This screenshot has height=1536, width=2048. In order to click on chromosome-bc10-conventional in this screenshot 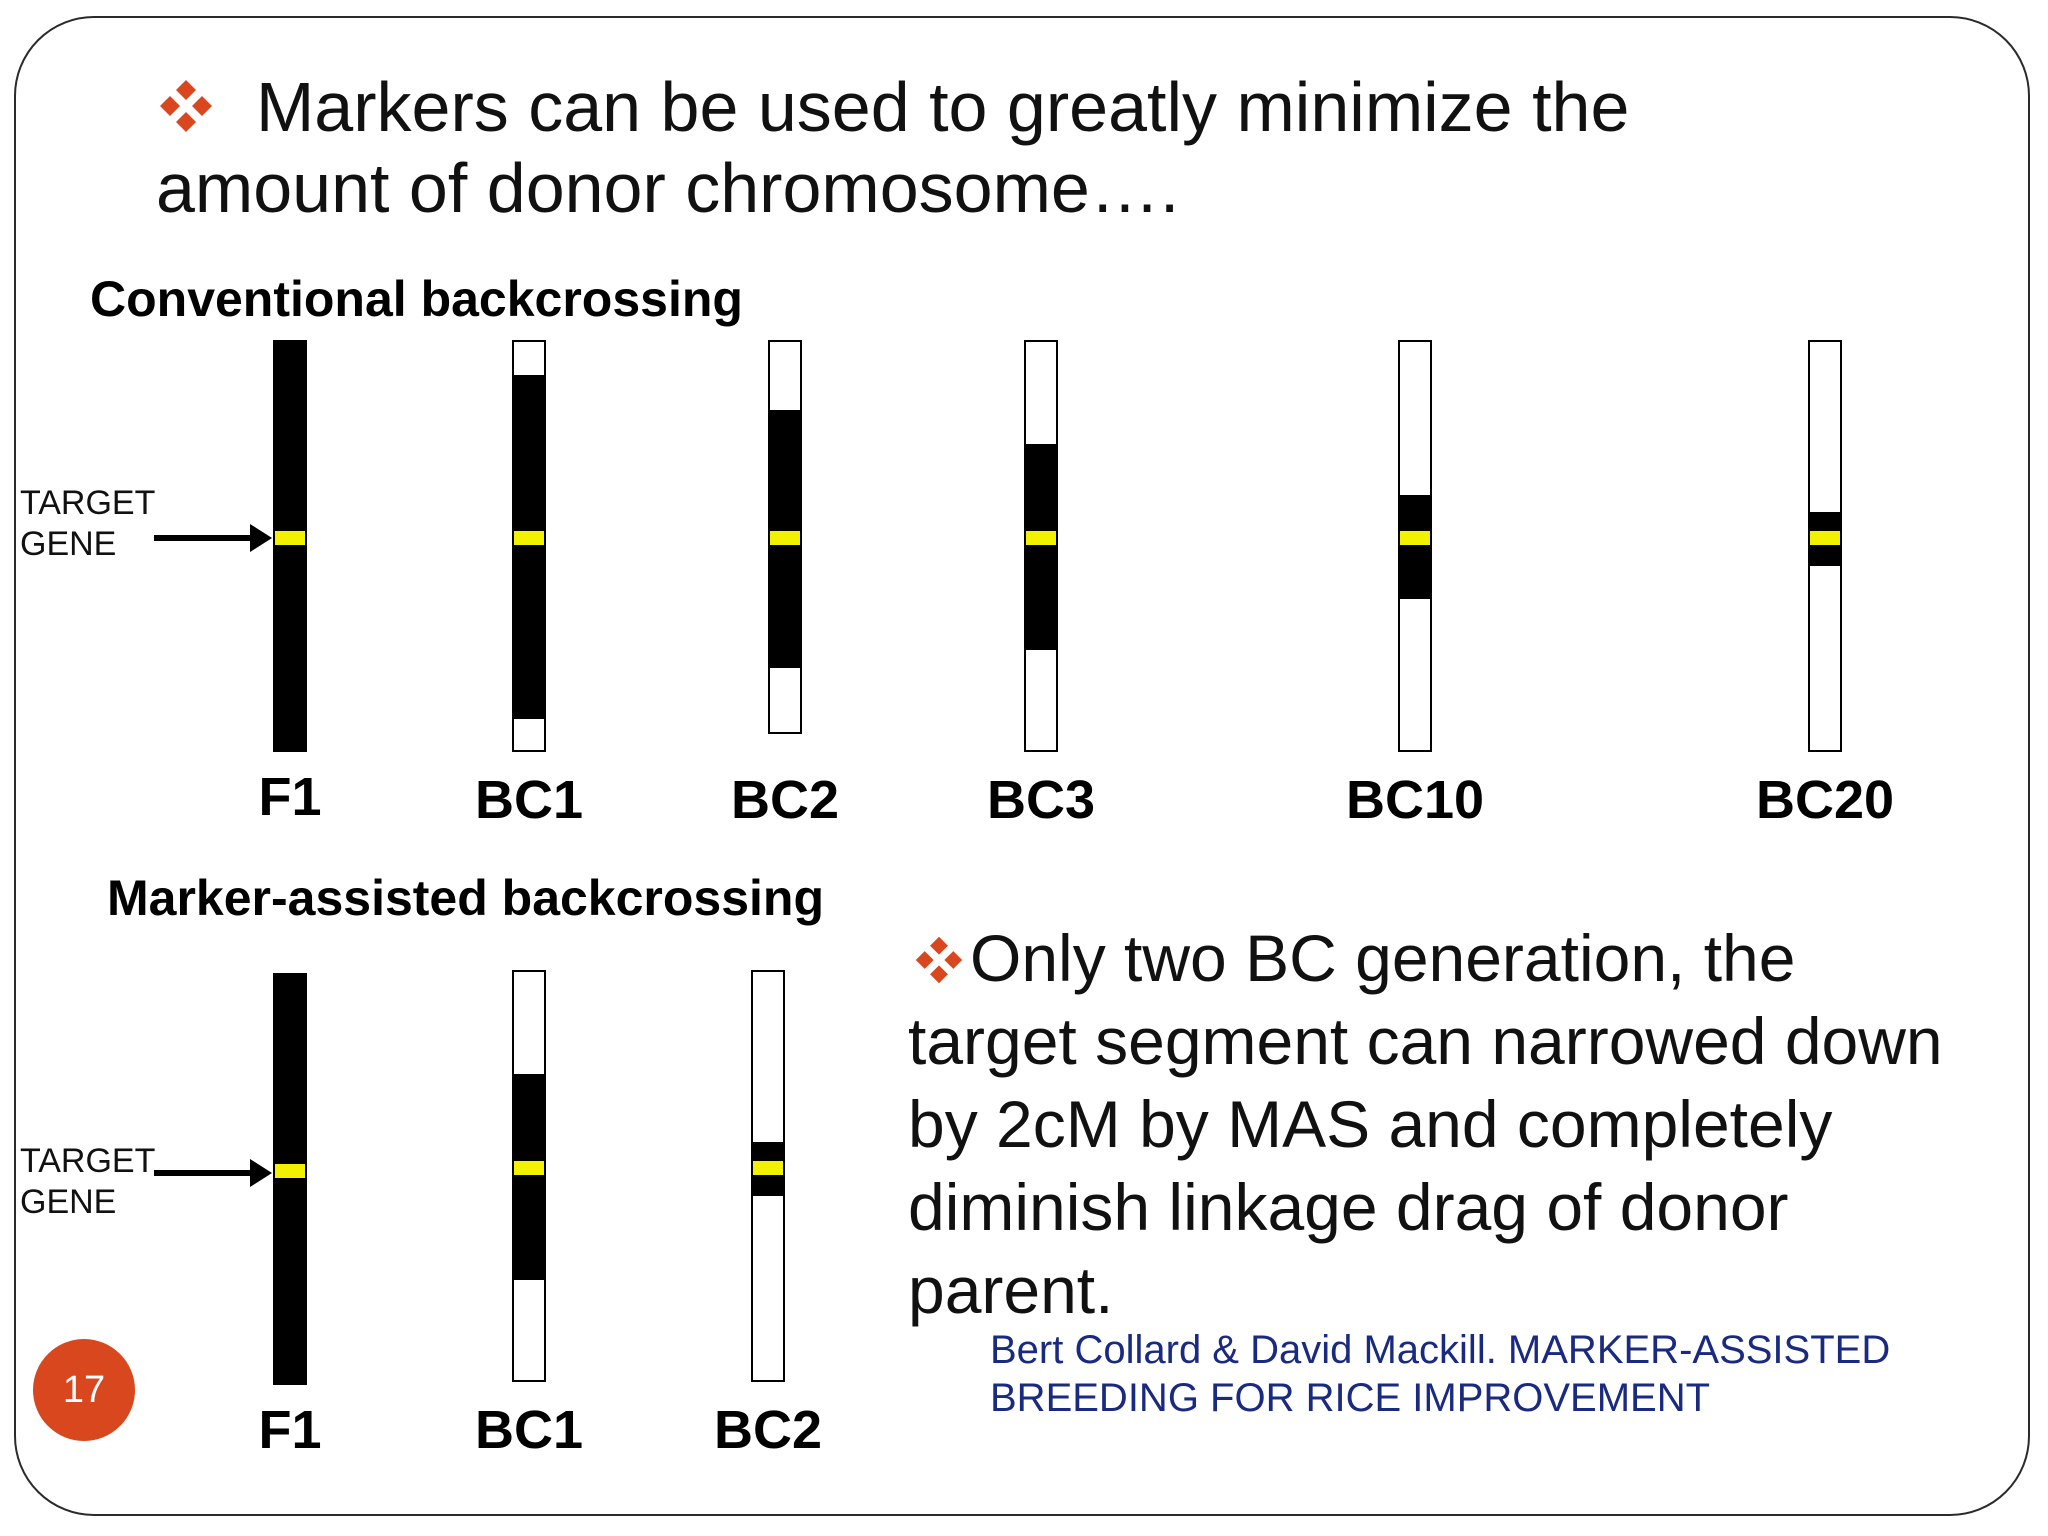, I will do `click(1415, 546)`.